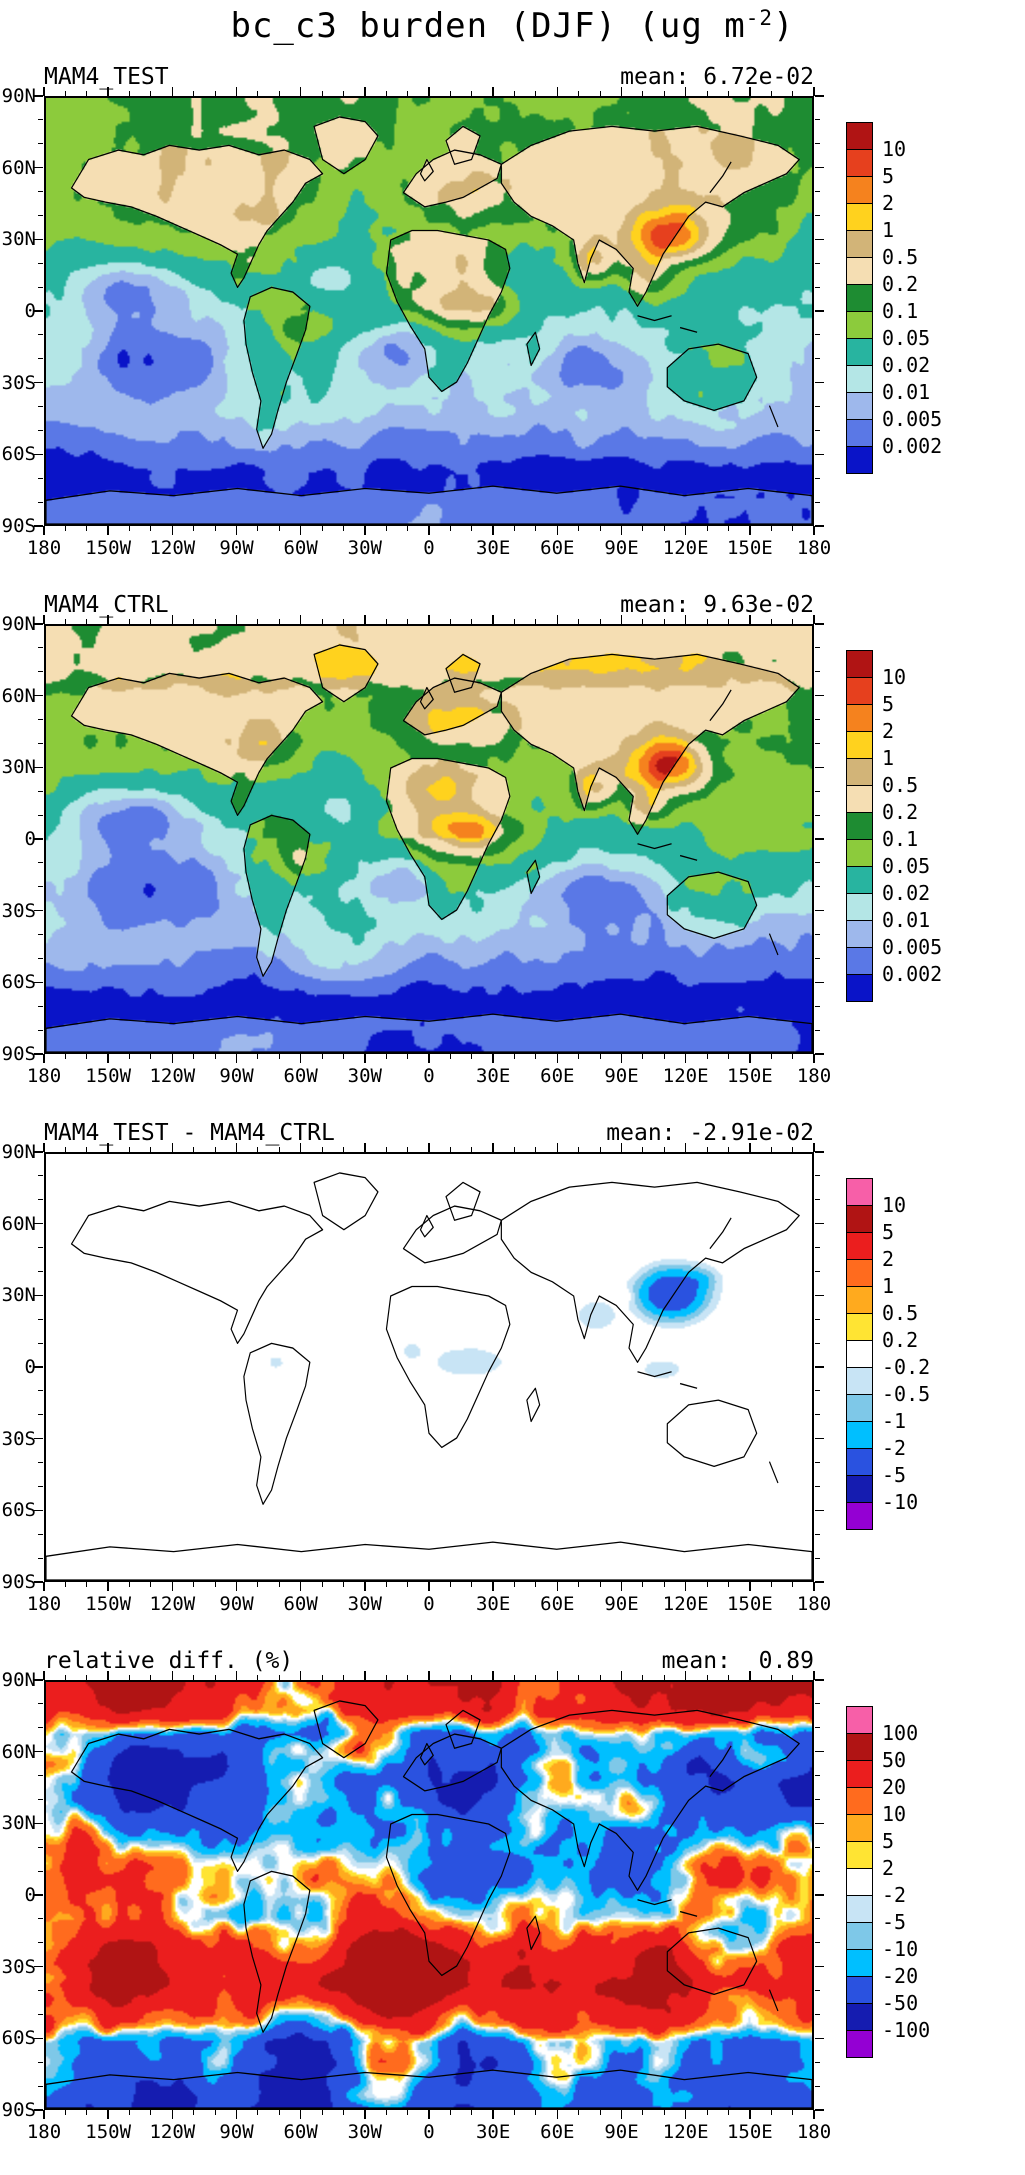 The width and height of the screenshot is (1025, 2175). Describe the element at coordinates (894, 1760) in the screenshot. I see `colorbar-tick-label: 50` at that location.